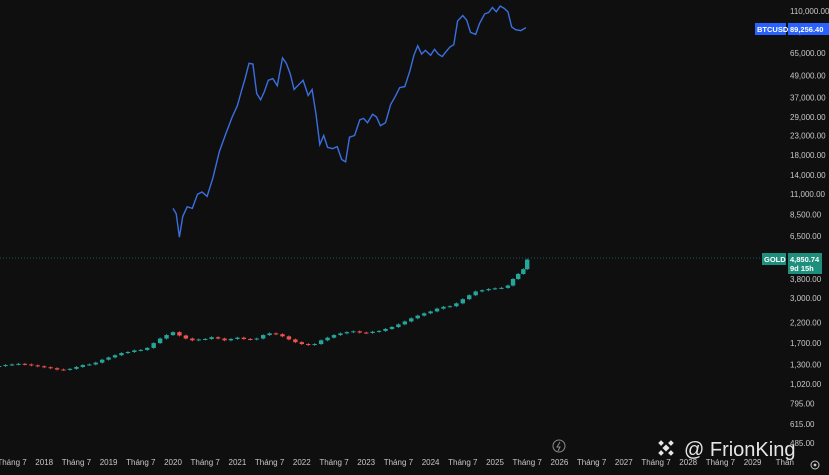 The image size is (829, 475). Describe the element at coordinates (802, 268) in the screenshot. I see `gold-tag-countdown: 9d 15h` at that location.